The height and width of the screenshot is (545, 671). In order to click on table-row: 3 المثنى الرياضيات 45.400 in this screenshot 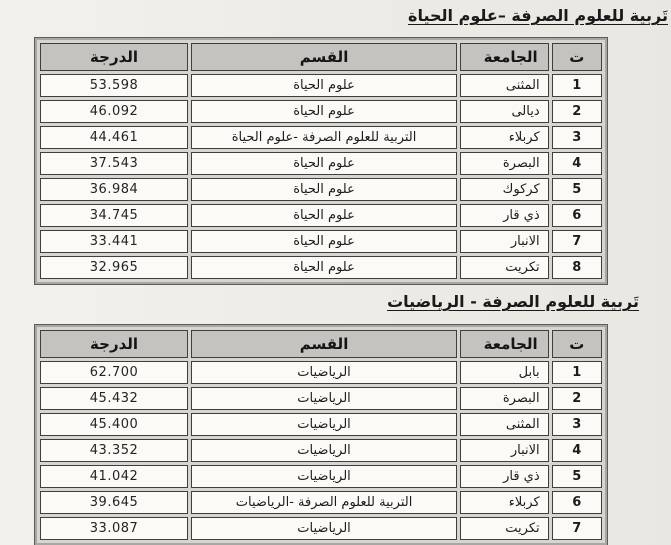, I will do `click(321, 424)`.